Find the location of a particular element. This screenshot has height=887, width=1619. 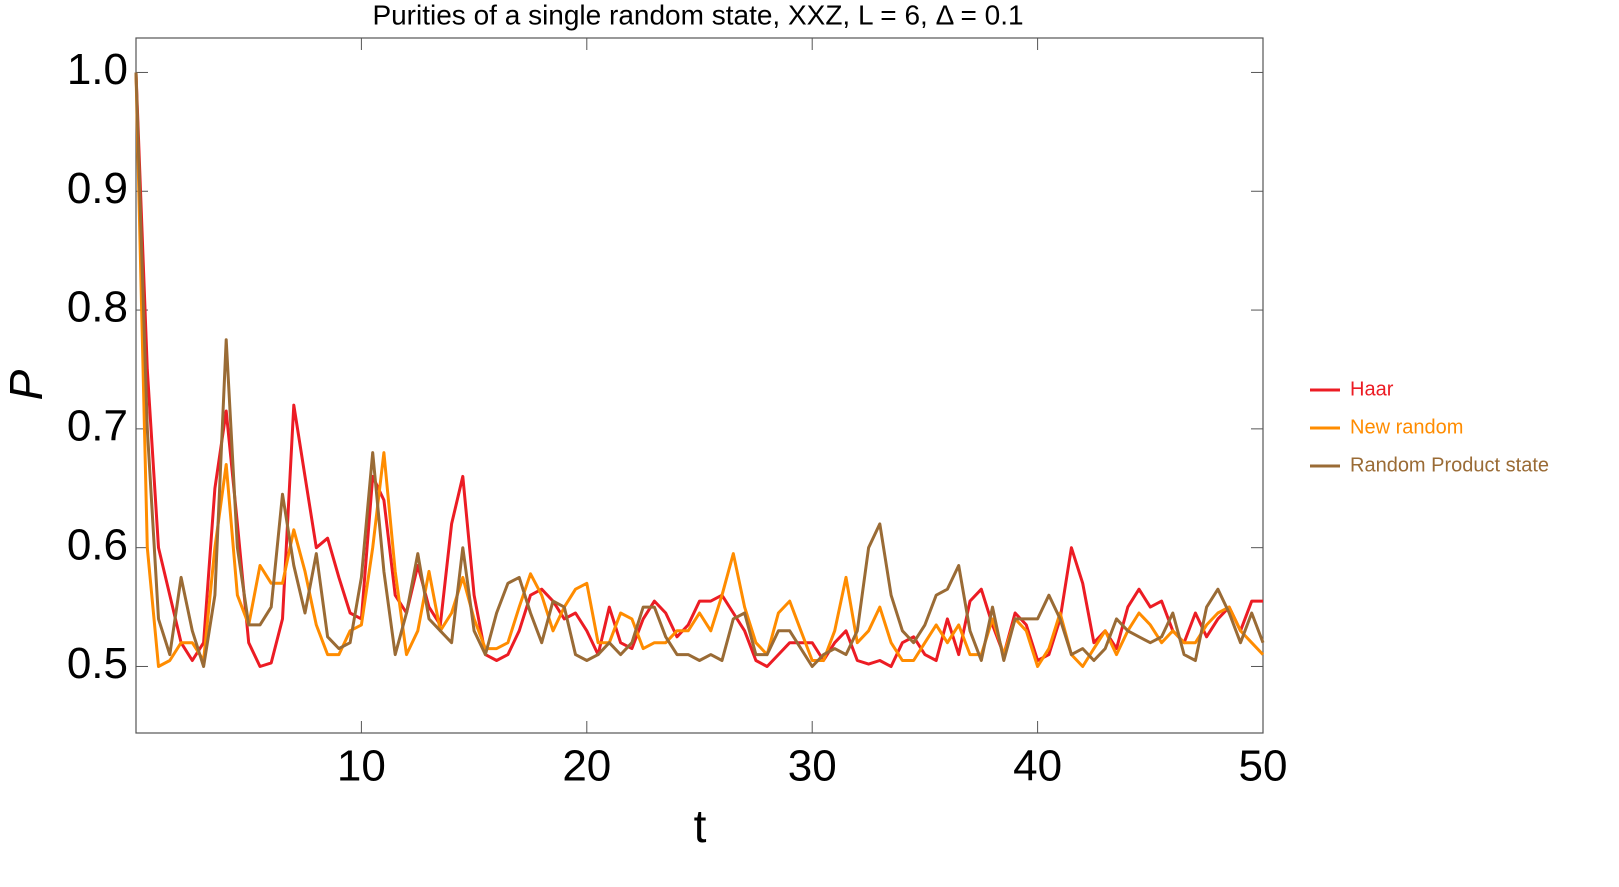

x-tick-label: 30 is located at coordinates (812, 766).